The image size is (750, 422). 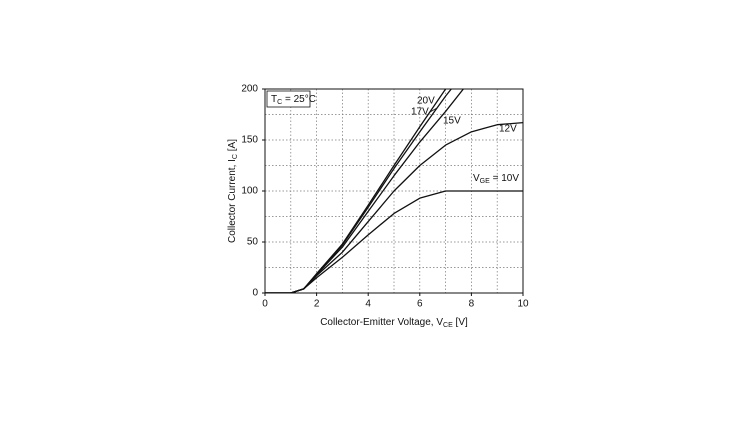 I want to click on series-label: 17V, so click(x=420, y=112).